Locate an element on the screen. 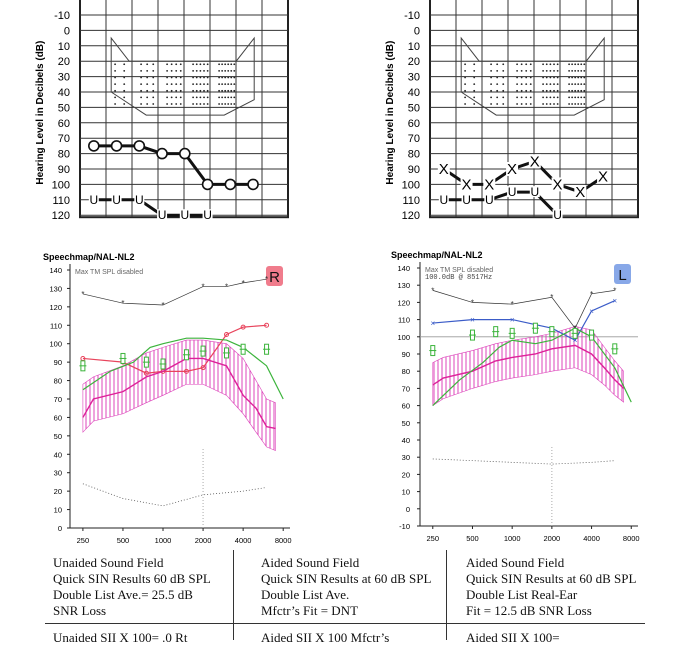 The height and width of the screenshot is (646, 692). y-tick-label: 50 is located at coordinates (414, 108).